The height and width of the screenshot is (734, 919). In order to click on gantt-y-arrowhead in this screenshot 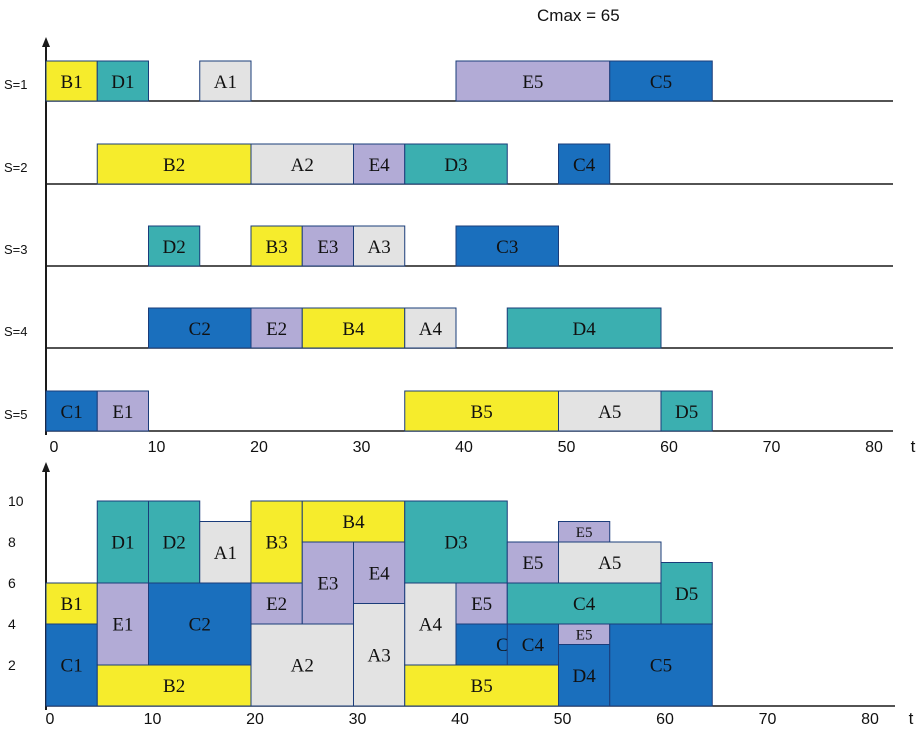, I will do `click(46, 42)`.